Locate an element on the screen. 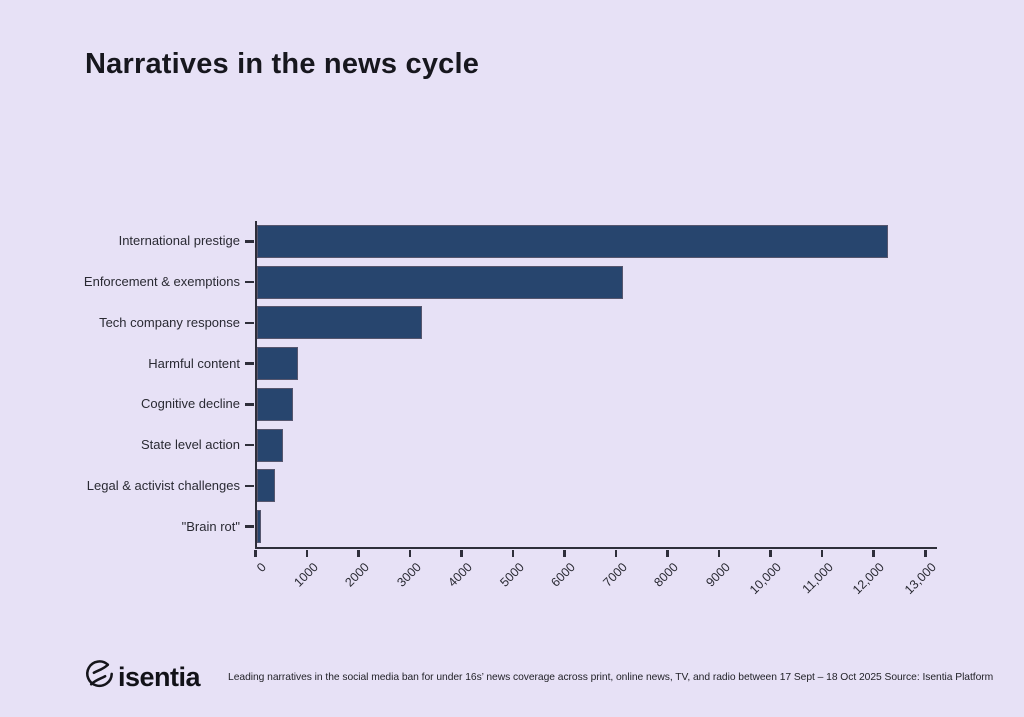 This screenshot has height=717, width=1024. x-tick-label: 12,000 is located at coordinates (869, 578).